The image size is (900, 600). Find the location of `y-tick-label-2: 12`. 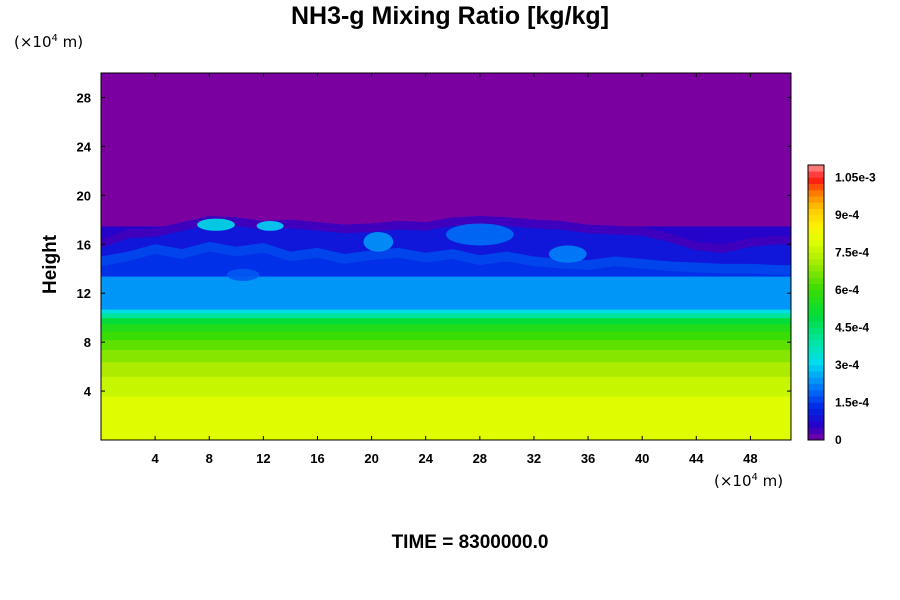

y-tick-label-2: 12 is located at coordinates (84, 293).